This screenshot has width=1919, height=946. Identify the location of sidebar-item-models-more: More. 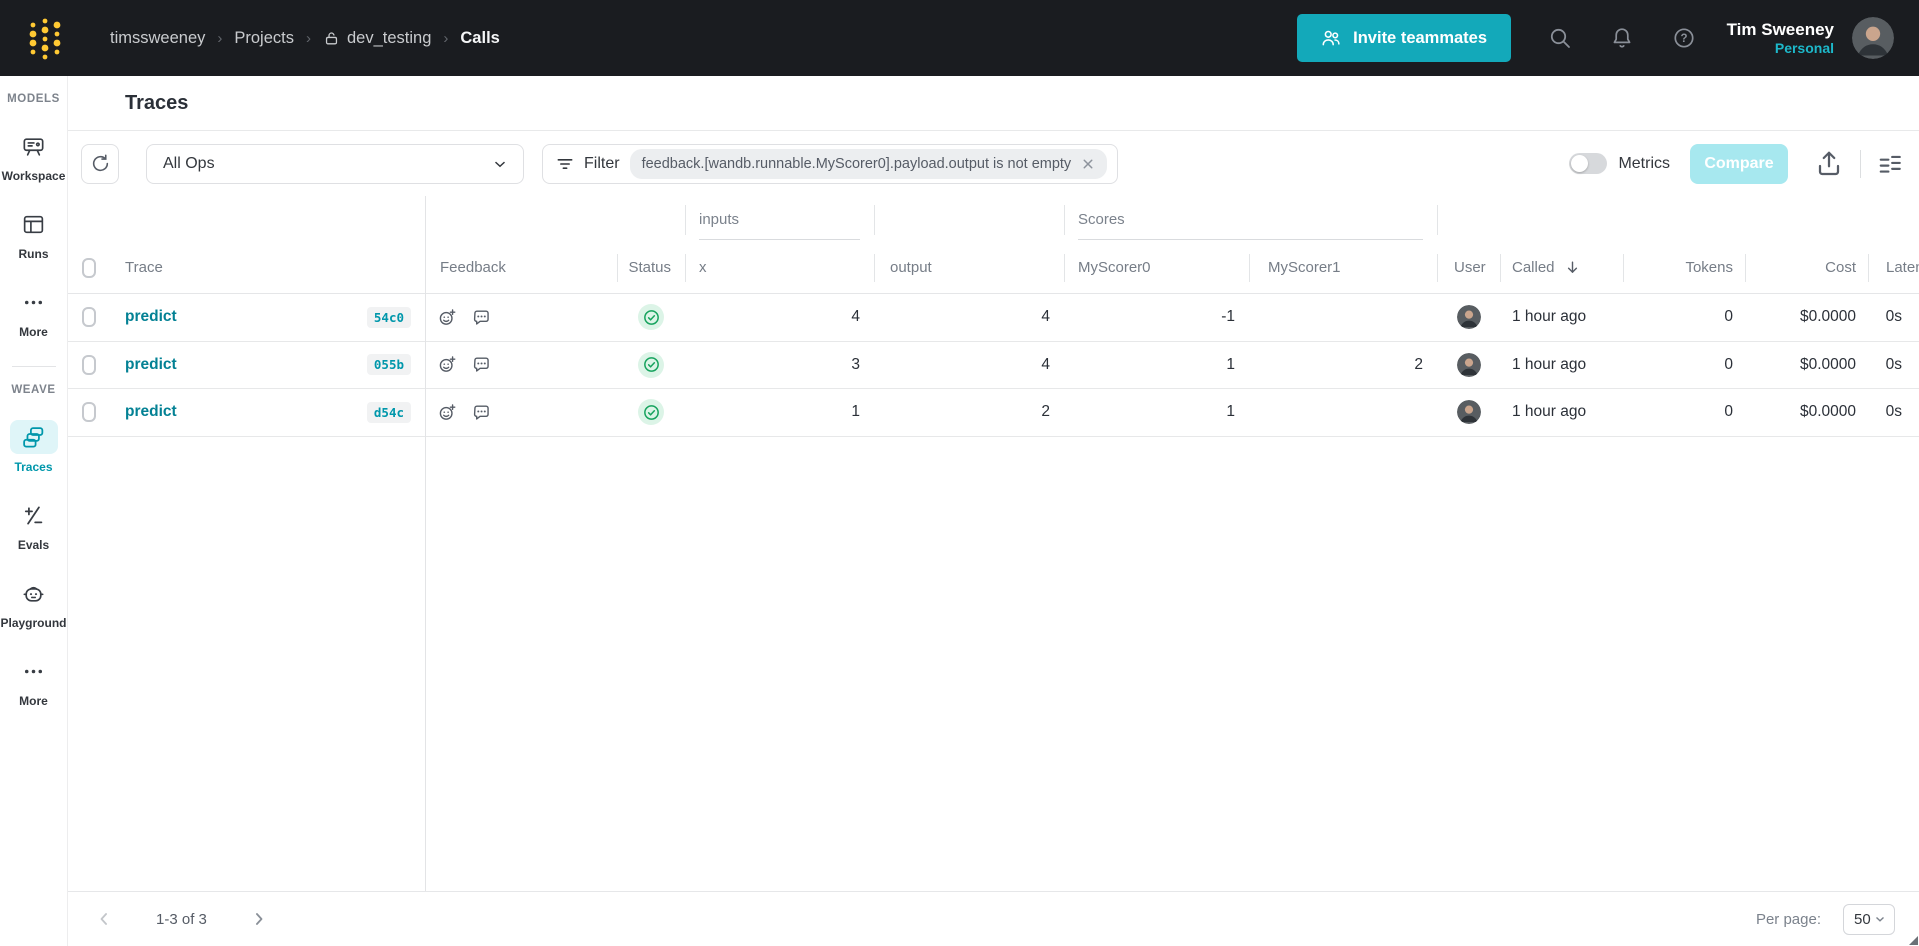
(34, 312).